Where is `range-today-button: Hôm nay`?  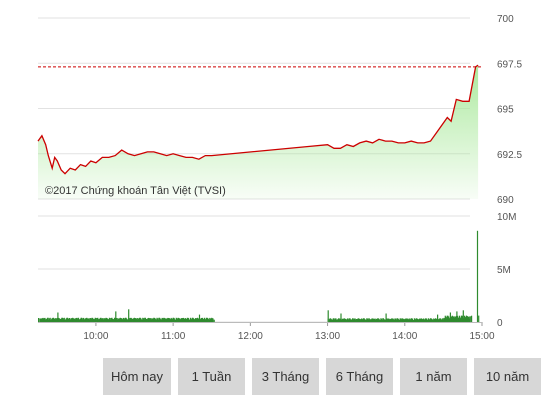 range-today-button: Hôm nay is located at coordinates (137, 376).